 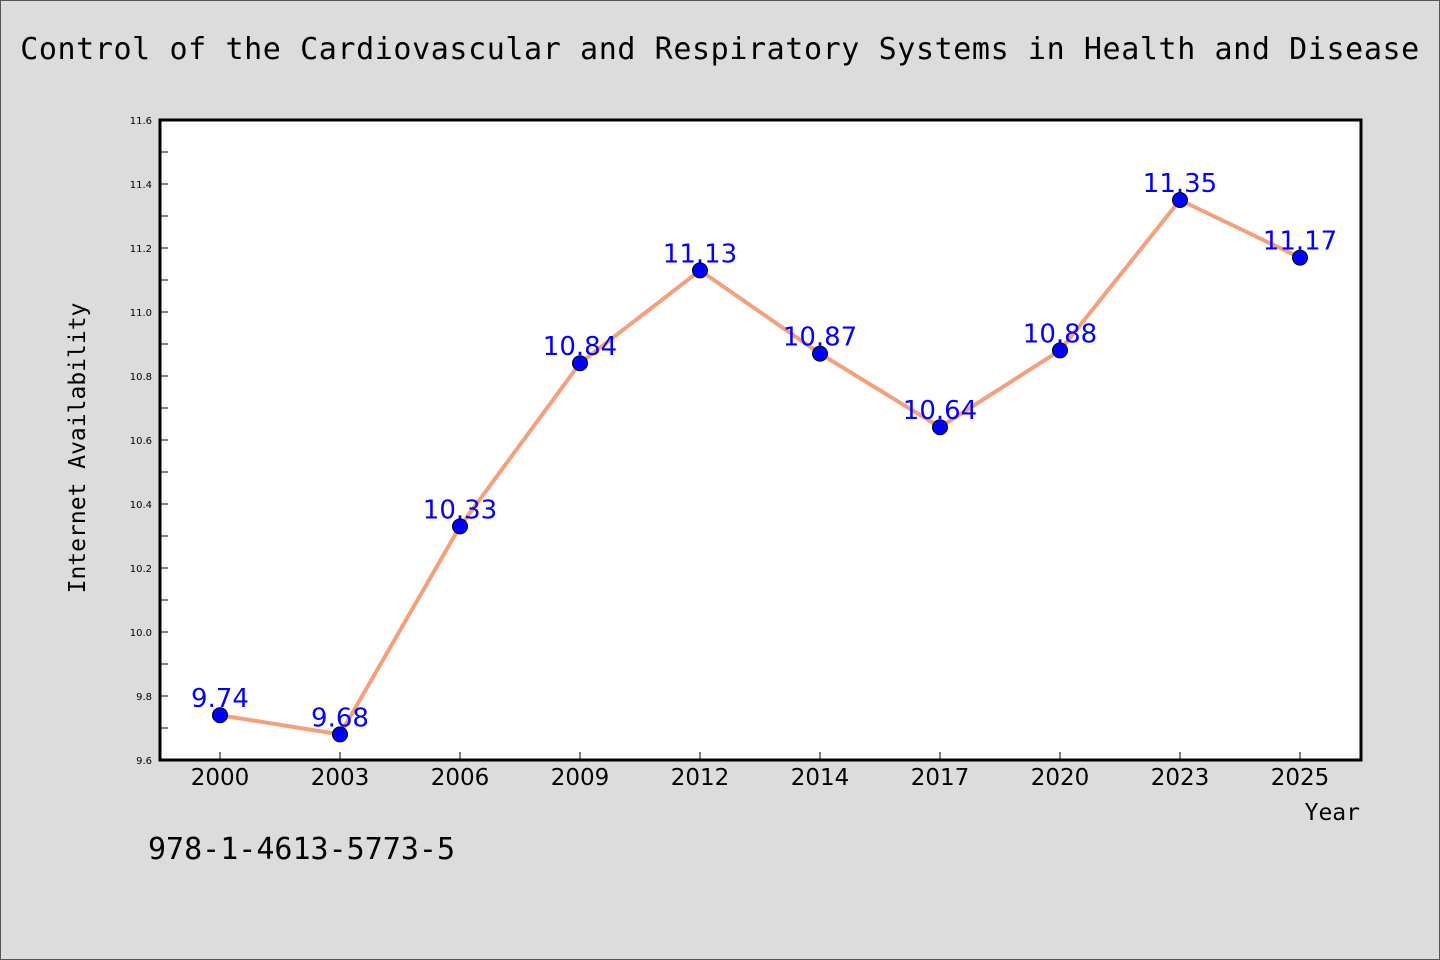 I want to click on x-tick-label: 2025, so click(x=1300, y=778).